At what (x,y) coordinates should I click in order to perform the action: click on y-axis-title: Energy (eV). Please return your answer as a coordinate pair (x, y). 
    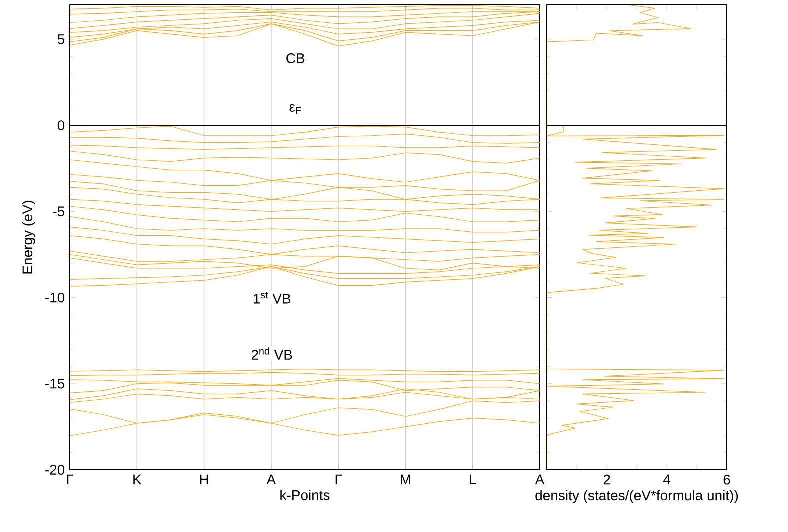
    Looking at the image, I should click on (29, 237).